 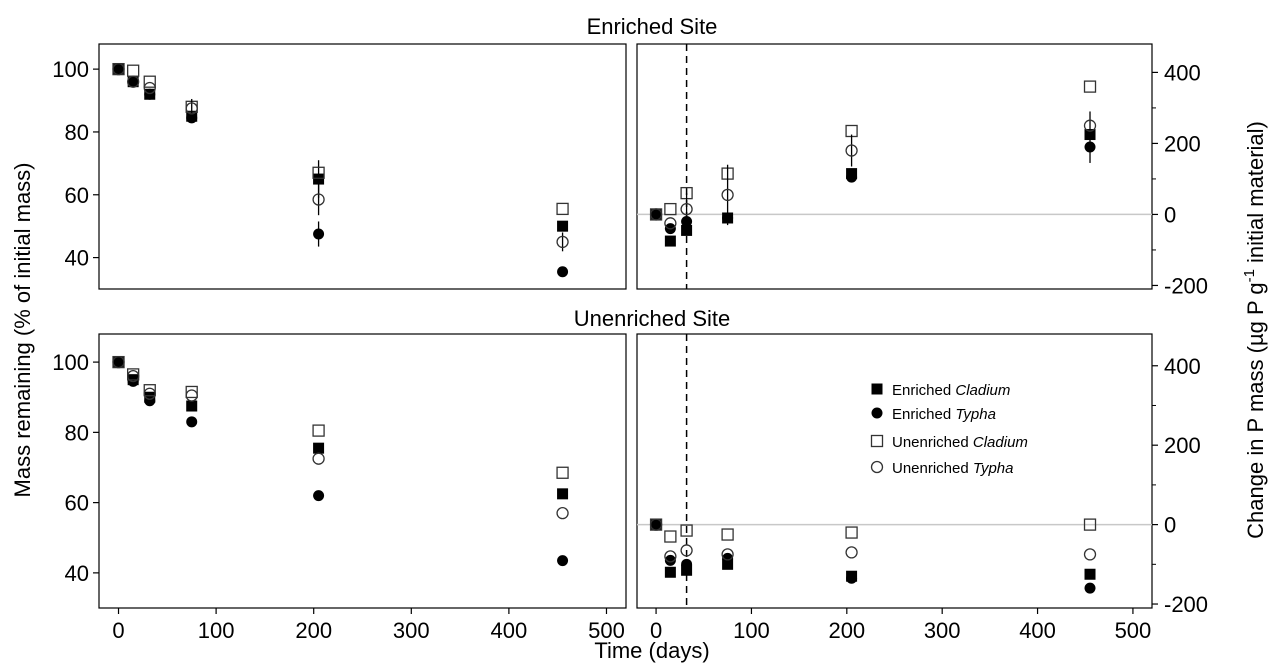 What do you see at coordinates (877, 389) in the screenshot?
I see `legend-marker-square-filled` at bounding box center [877, 389].